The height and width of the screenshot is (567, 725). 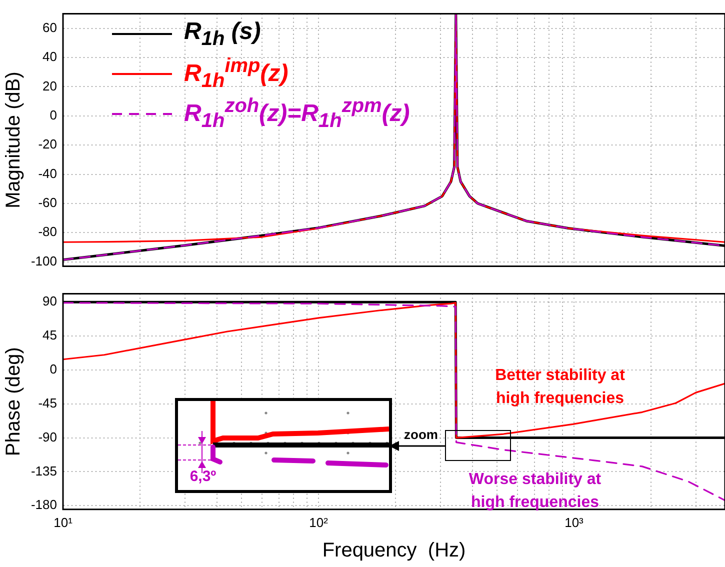 What do you see at coordinates (43, 470) in the screenshot?
I see `y-tick-label: -135` at bounding box center [43, 470].